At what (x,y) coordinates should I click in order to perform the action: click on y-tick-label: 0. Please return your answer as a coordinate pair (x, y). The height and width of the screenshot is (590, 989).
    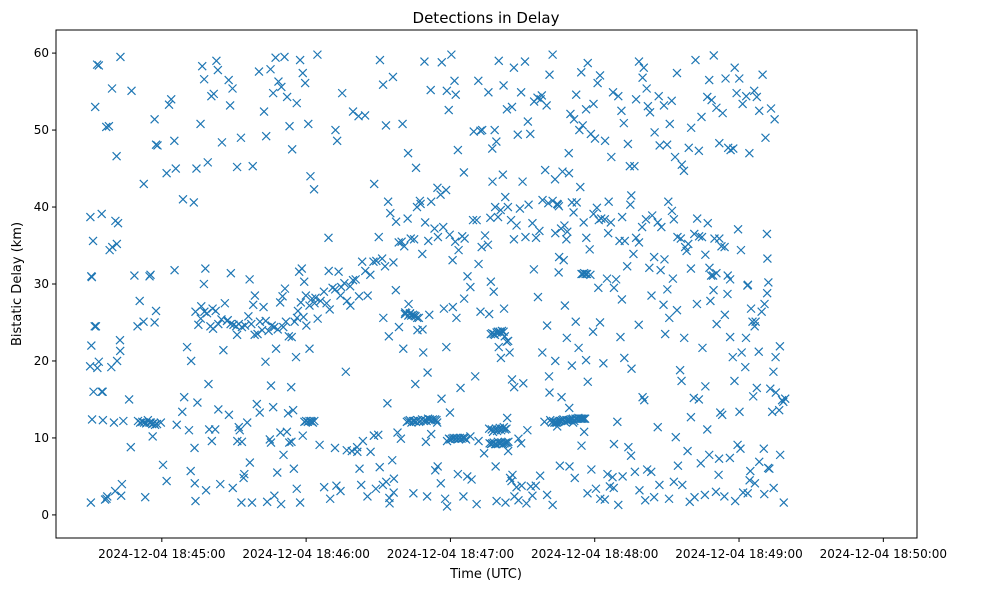
    Looking at the image, I should click on (45, 515).